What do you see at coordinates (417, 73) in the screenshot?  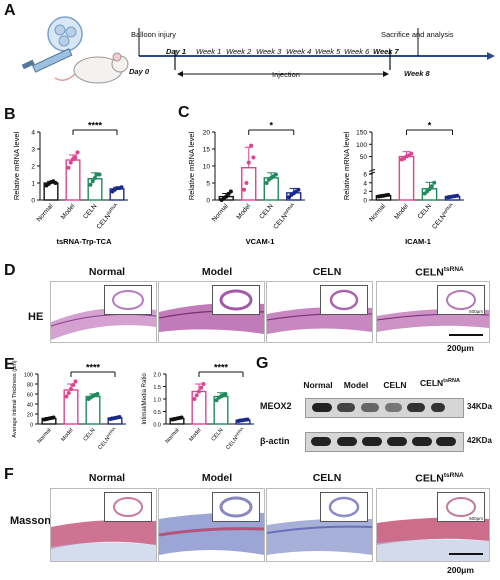 I see `timeline-week8: Week 8` at bounding box center [417, 73].